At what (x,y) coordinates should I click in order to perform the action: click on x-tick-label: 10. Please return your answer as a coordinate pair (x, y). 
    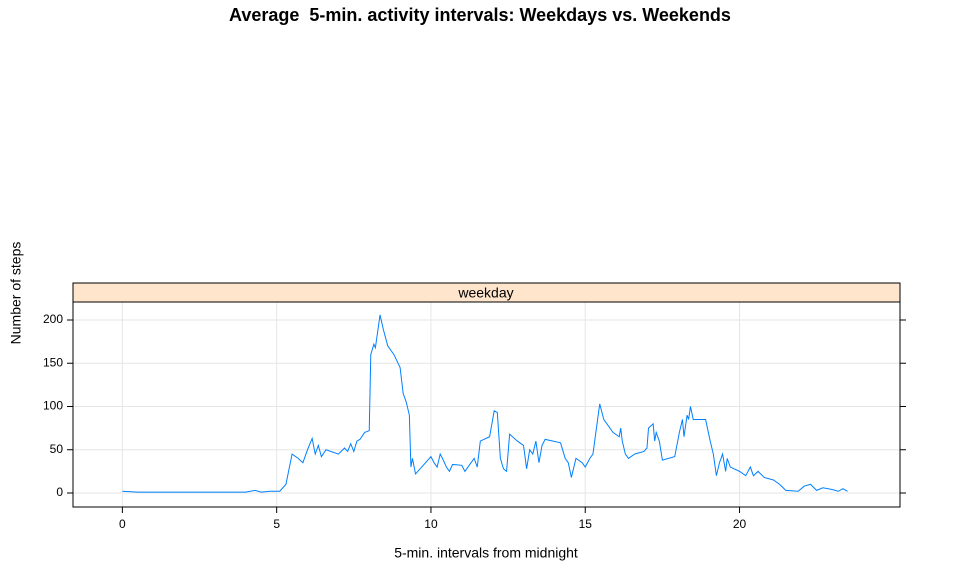
    Looking at the image, I should click on (431, 524).